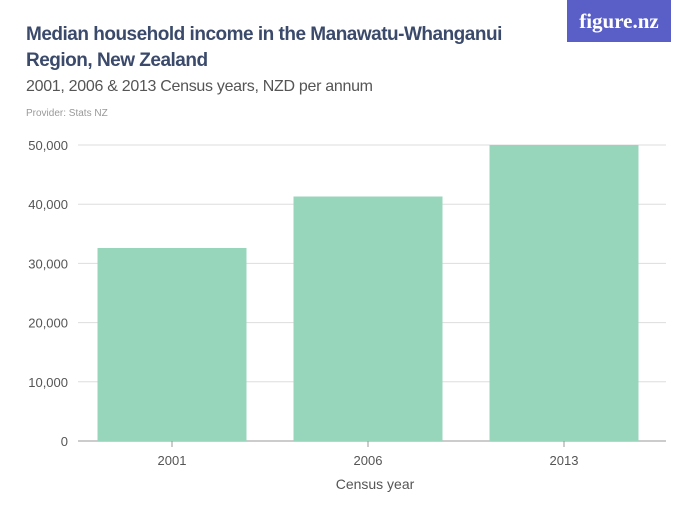  I want to click on figure-nz-logo: figure.nz, so click(619, 21).